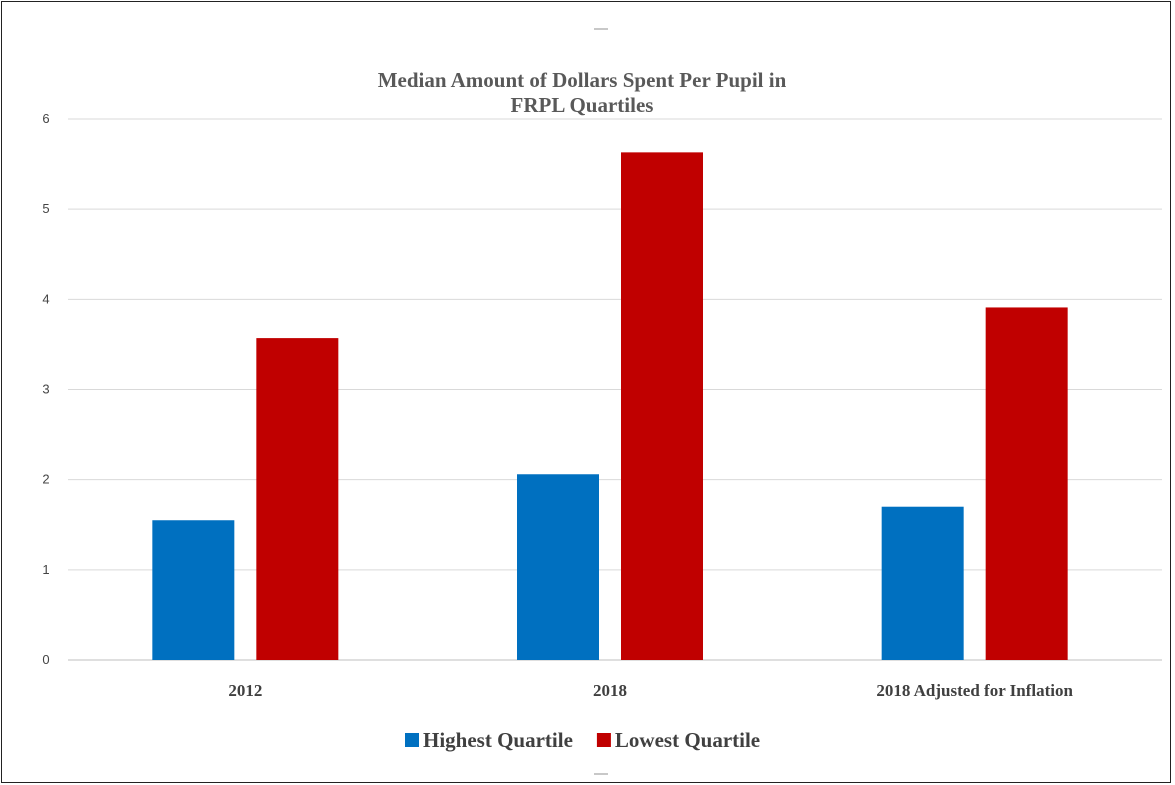  Describe the element at coordinates (974, 690) in the screenshot. I see `x-tick-label: 2018 Adjusted for Inflation` at that location.